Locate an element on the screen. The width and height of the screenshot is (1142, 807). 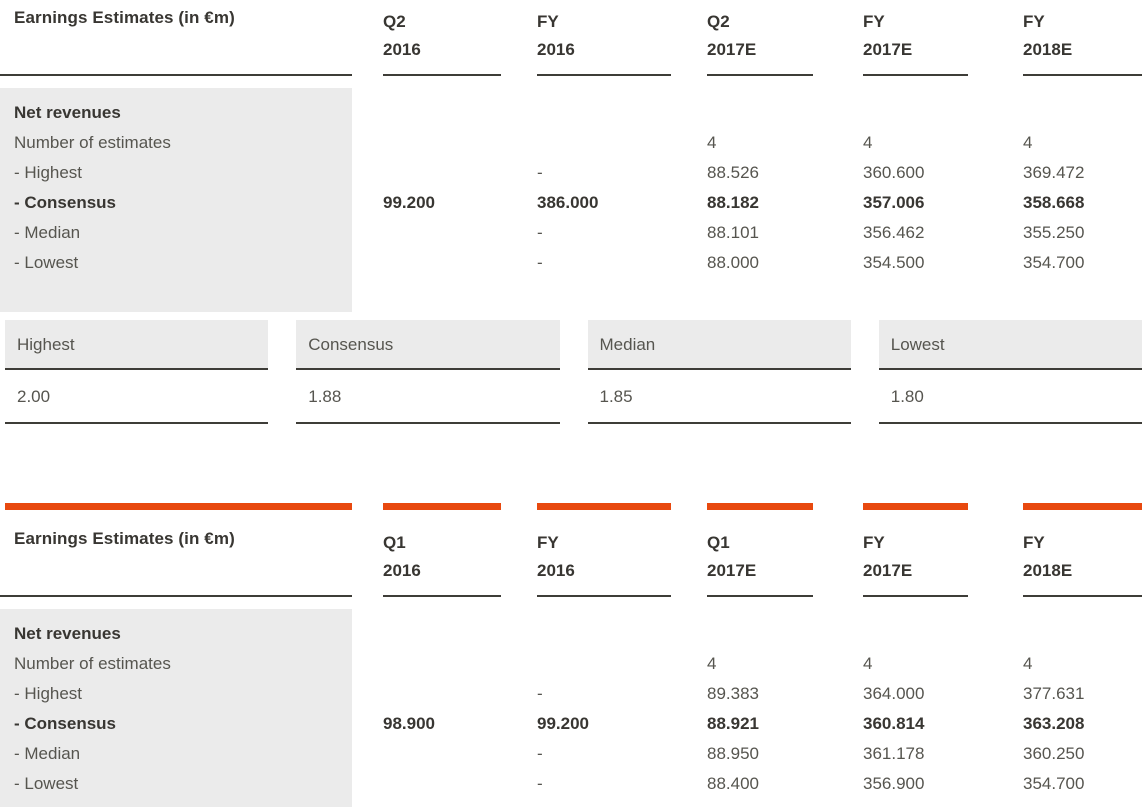
cell-value: 364.000 is located at coordinates (894, 693).